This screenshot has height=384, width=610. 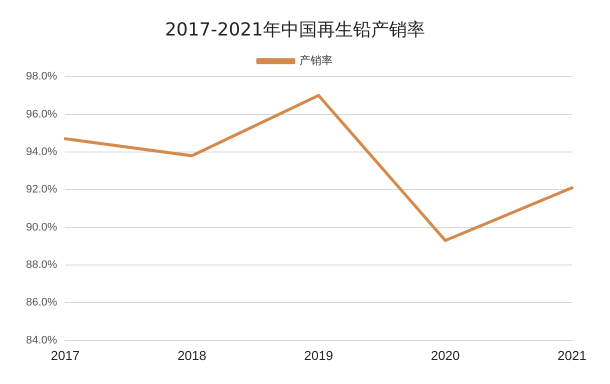 I want to click on y-tick-label: 98.0%, so click(x=42, y=76).